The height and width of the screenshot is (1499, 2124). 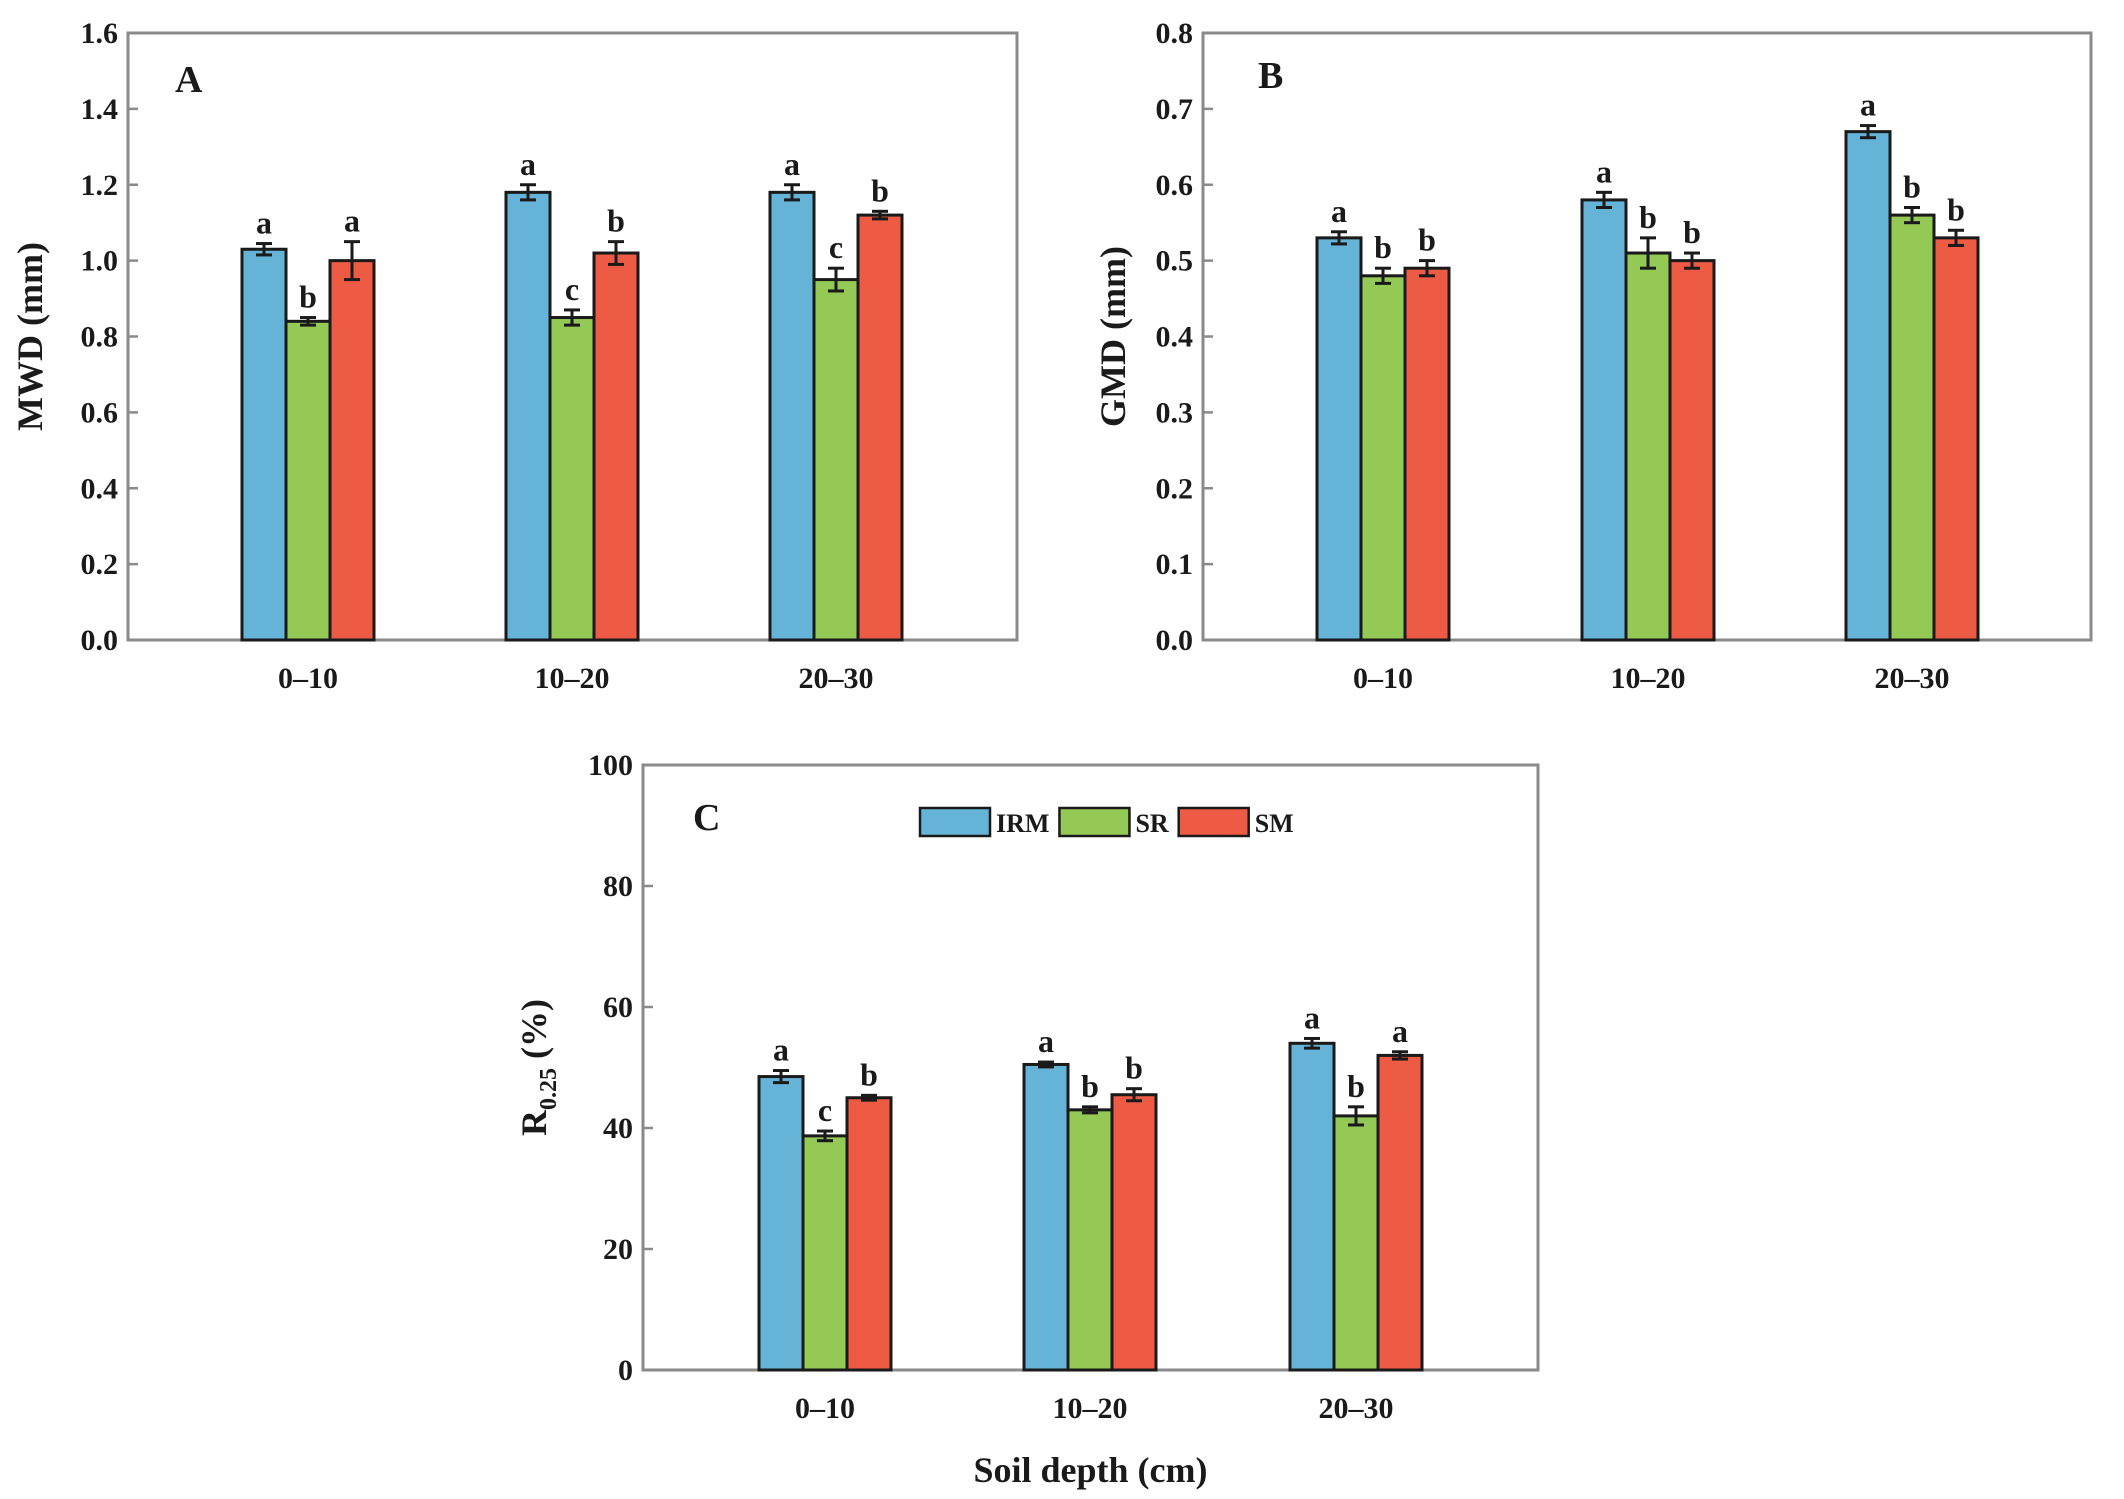 I want to click on y-tick-label: 1.4, so click(x=100, y=109).